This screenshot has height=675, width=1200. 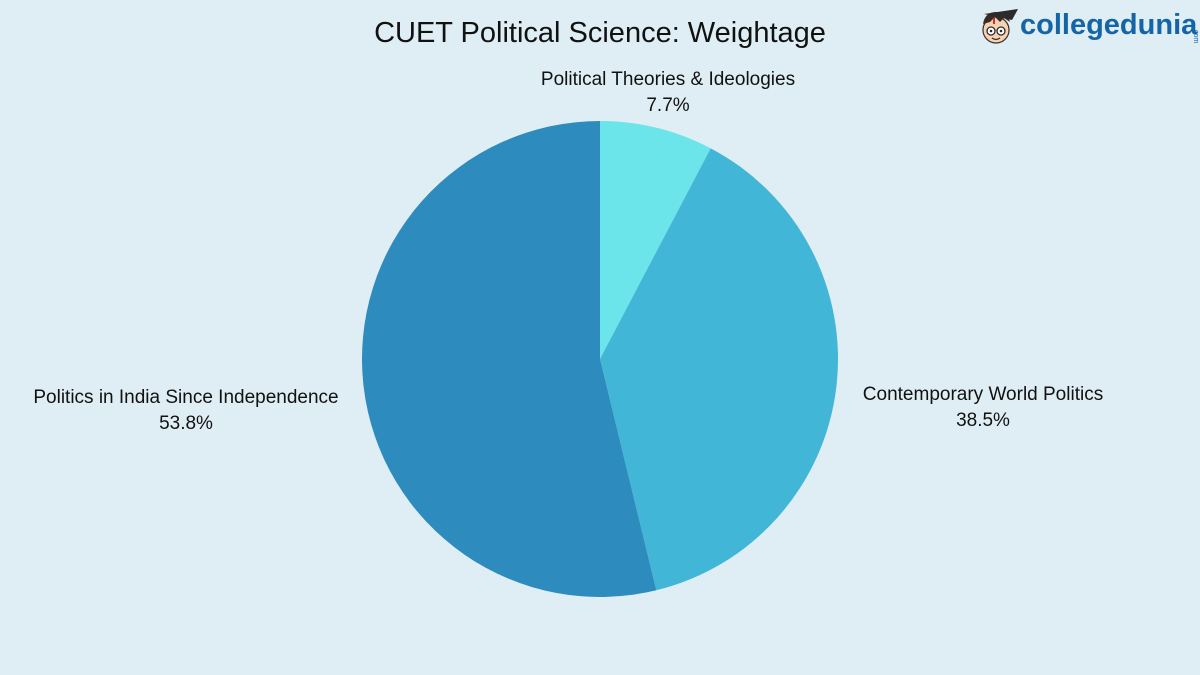 What do you see at coordinates (186, 423) in the screenshot?
I see `slice-value-label: 53.8%` at bounding box center [186, 423].